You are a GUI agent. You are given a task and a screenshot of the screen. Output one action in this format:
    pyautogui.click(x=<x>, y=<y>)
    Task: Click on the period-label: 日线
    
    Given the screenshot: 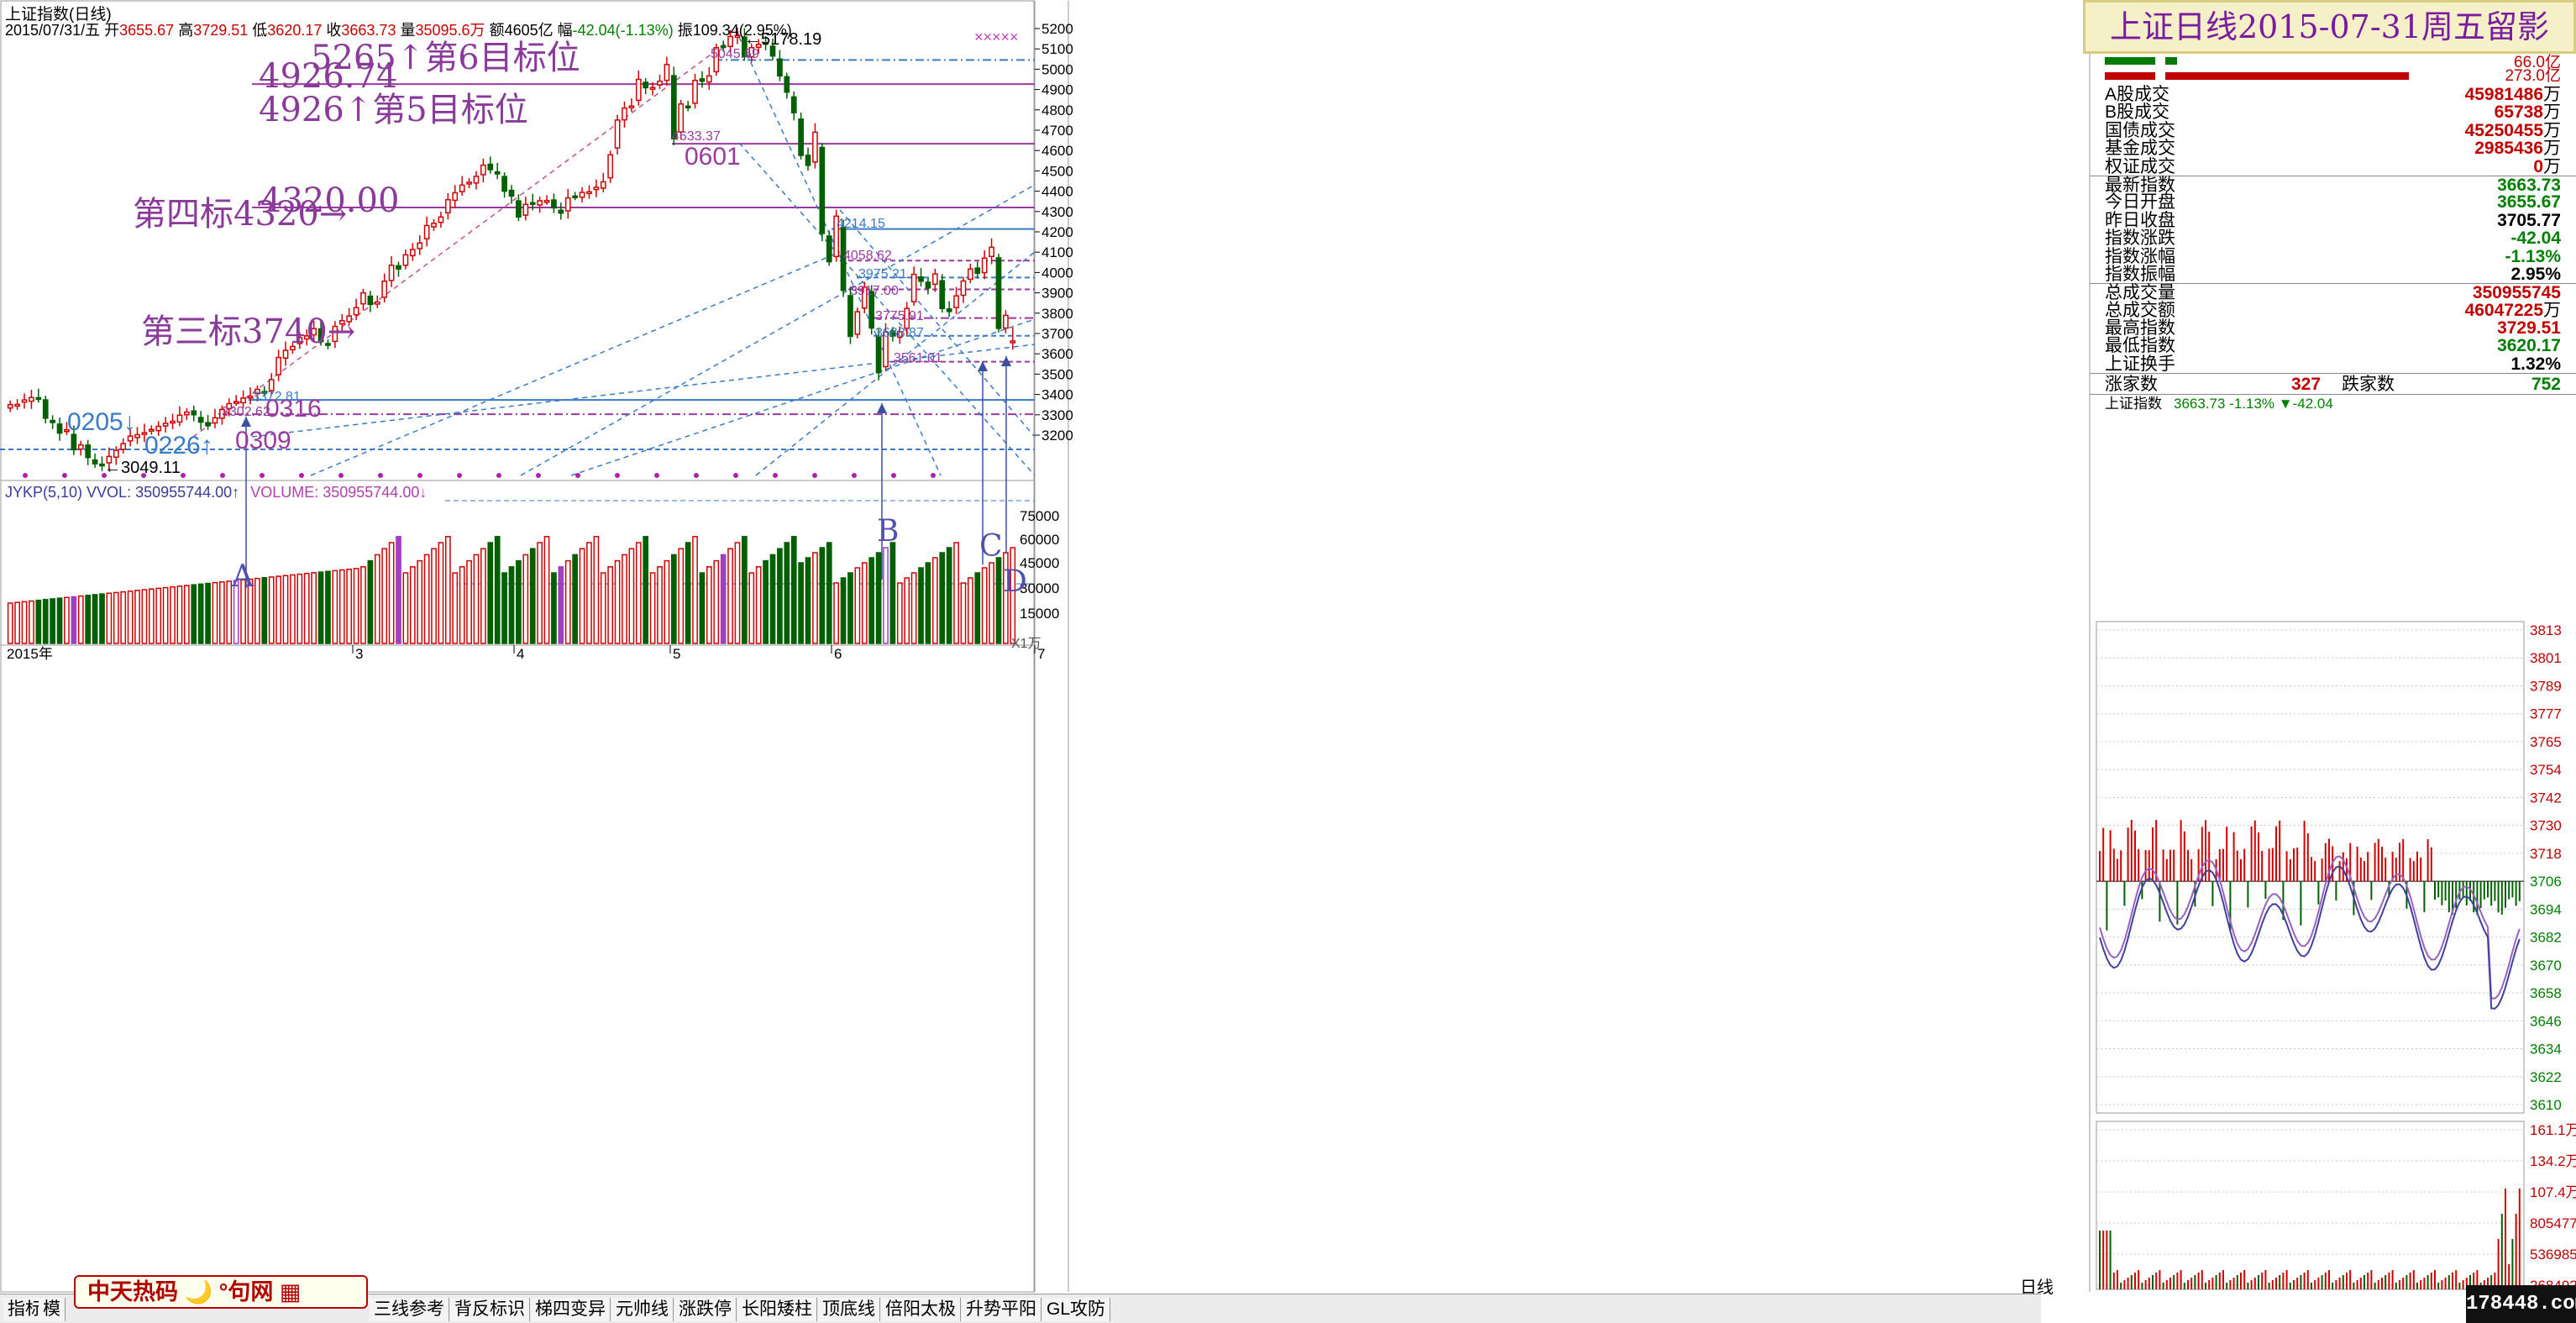 What is the action you would take?
    pyautogui.click(x=2037, y=1287)
    